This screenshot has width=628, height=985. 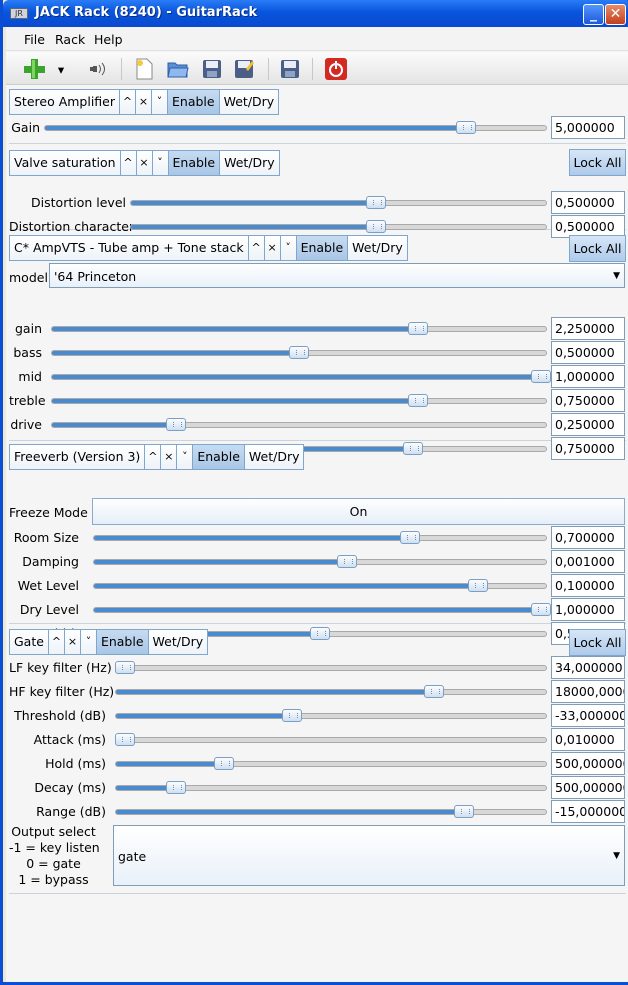 What do you see at coordinates (336, 69) in the screenshot?
I see `power-icon` at bounding box center [336, 69].